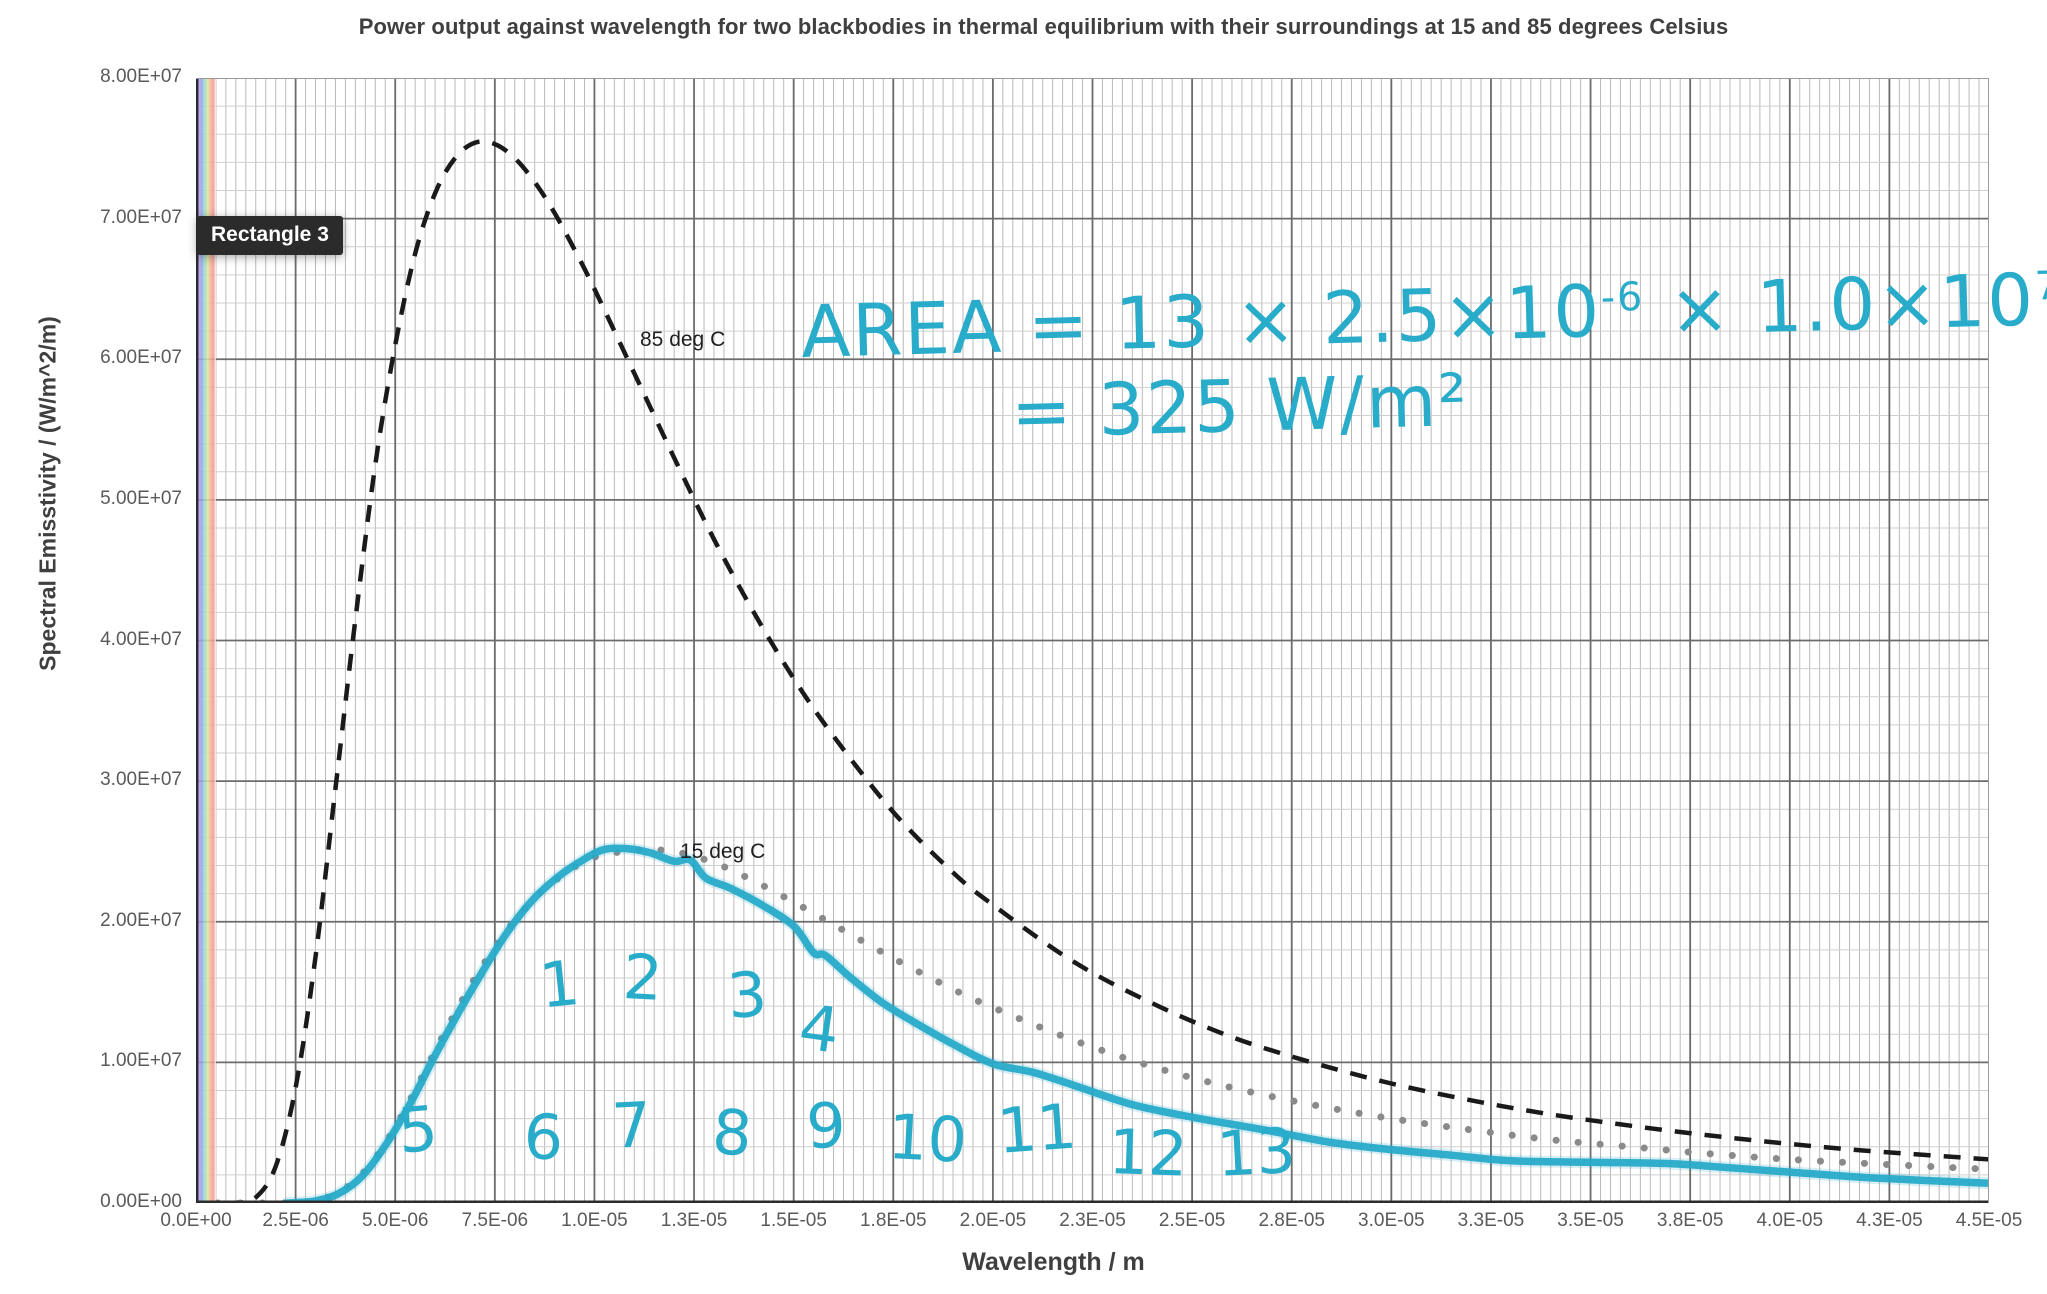 The height and width of the screenshot is (1294, 2047). Describe the element at coordinates (495, 1220) in the screenshot. I see `x-tick-label: 7.5E-06` at that location.